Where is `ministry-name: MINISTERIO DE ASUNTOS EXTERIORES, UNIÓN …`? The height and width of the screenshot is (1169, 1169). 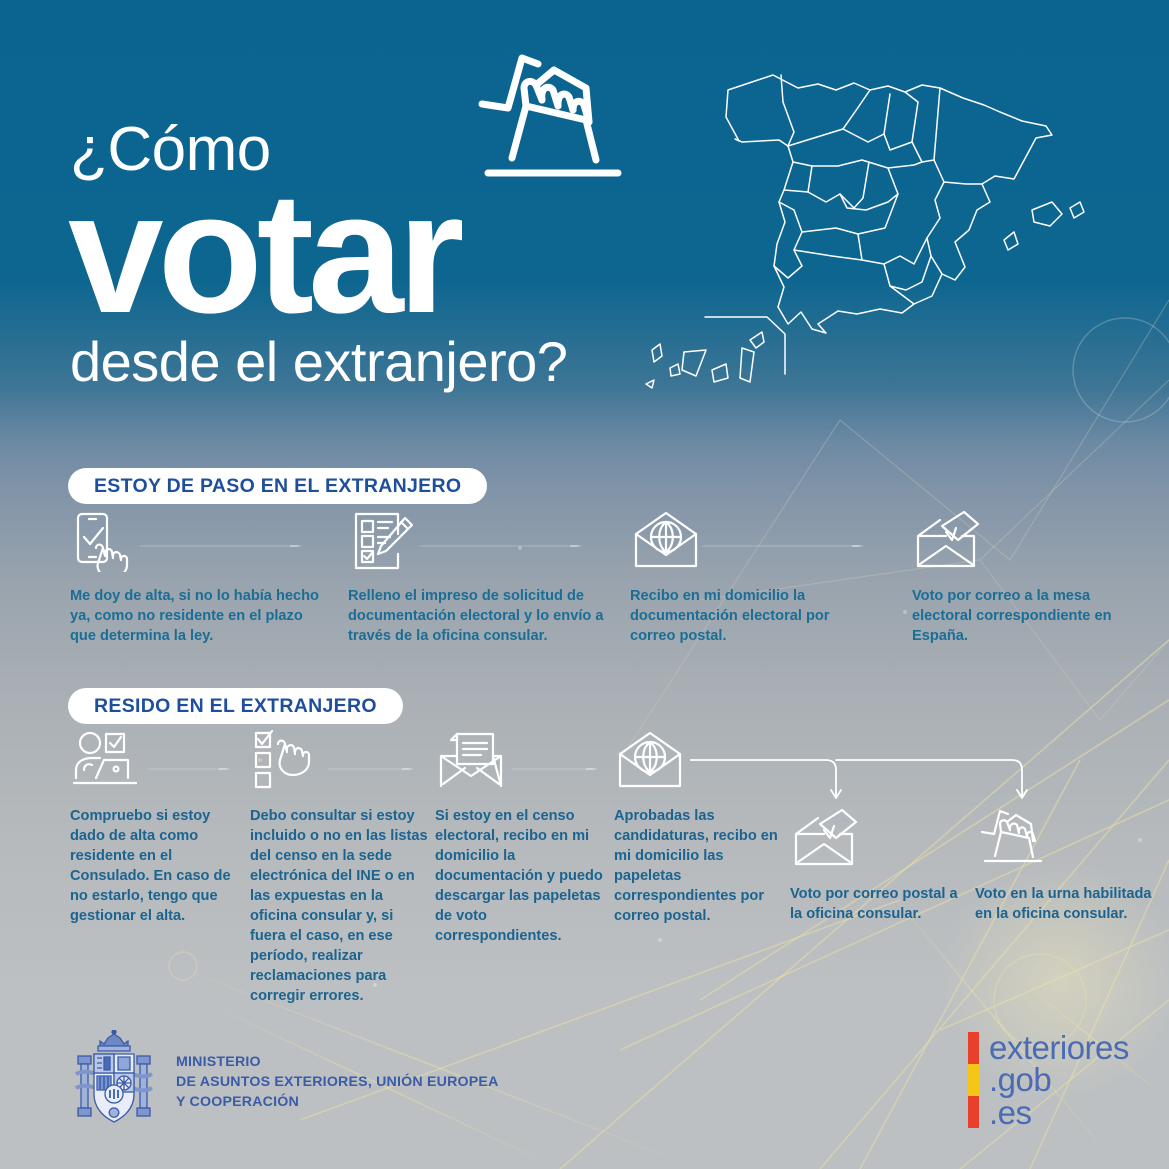
ministry-name: MINISTERIO DE ASUNTOS EXTERIORES, UNIÓN … is located at coordinates (337, 1082).